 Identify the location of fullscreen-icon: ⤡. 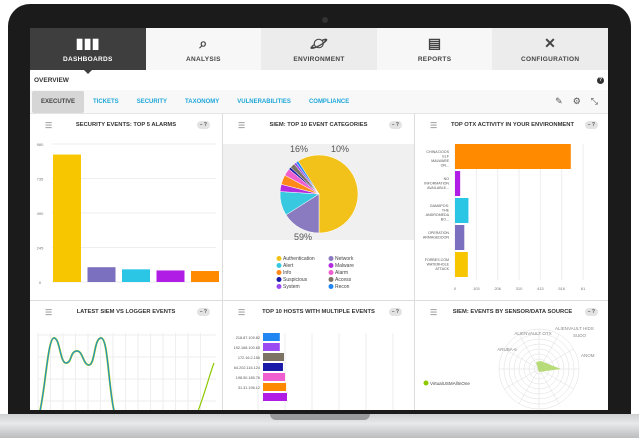
(594, 101).